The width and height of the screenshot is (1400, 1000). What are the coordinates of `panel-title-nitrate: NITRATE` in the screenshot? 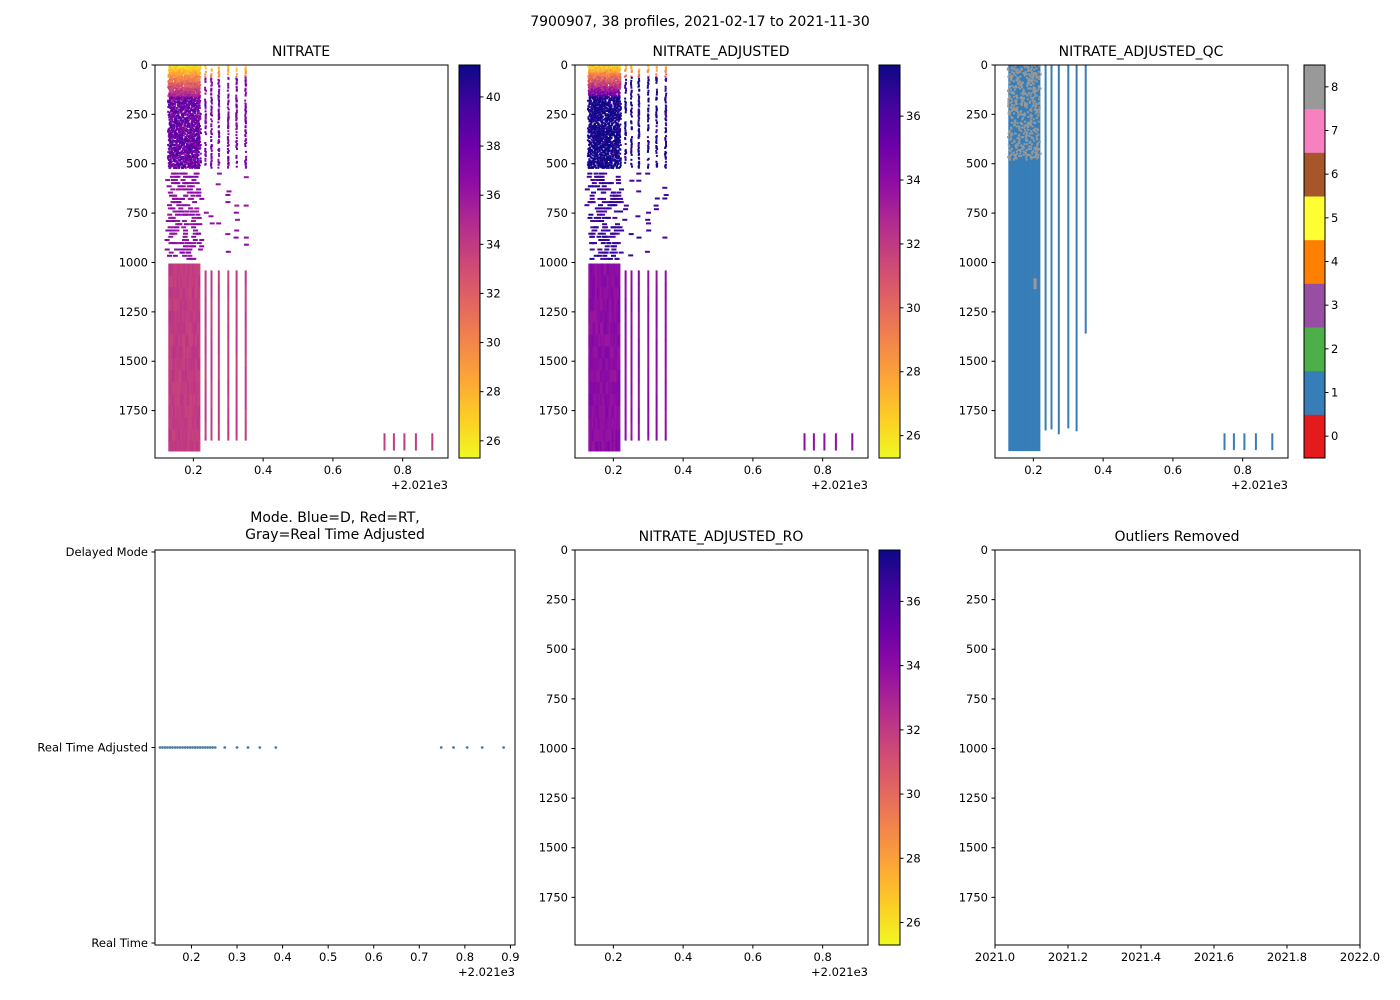 It's located at (301, 52).